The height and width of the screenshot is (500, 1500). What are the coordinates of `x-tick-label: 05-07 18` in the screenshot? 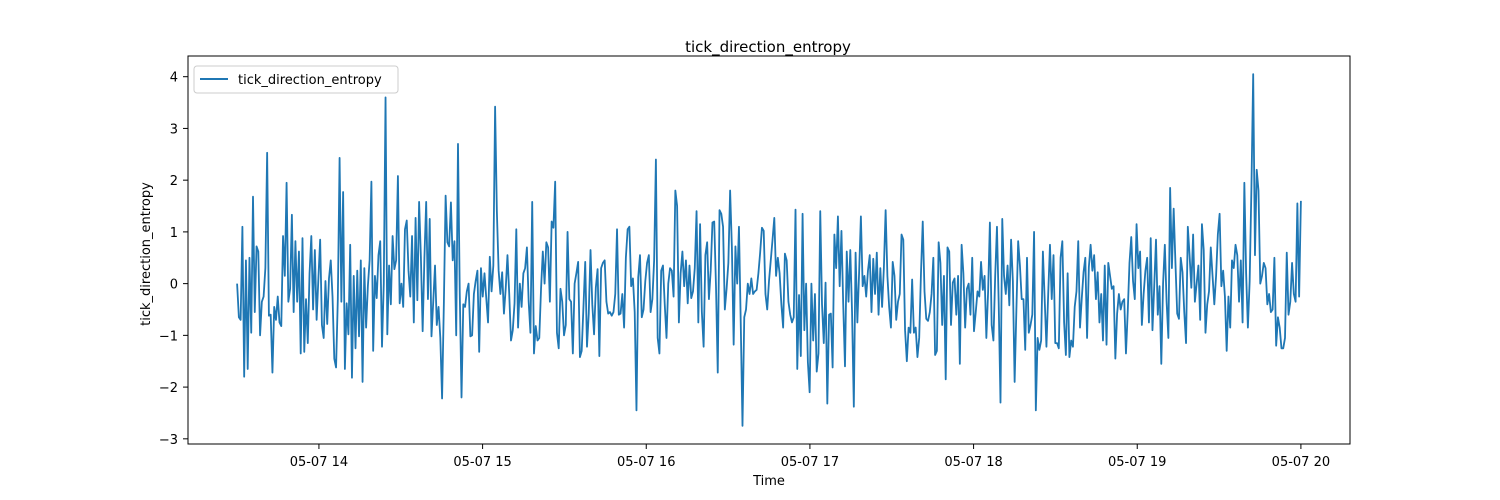 It's located at (973, 462).